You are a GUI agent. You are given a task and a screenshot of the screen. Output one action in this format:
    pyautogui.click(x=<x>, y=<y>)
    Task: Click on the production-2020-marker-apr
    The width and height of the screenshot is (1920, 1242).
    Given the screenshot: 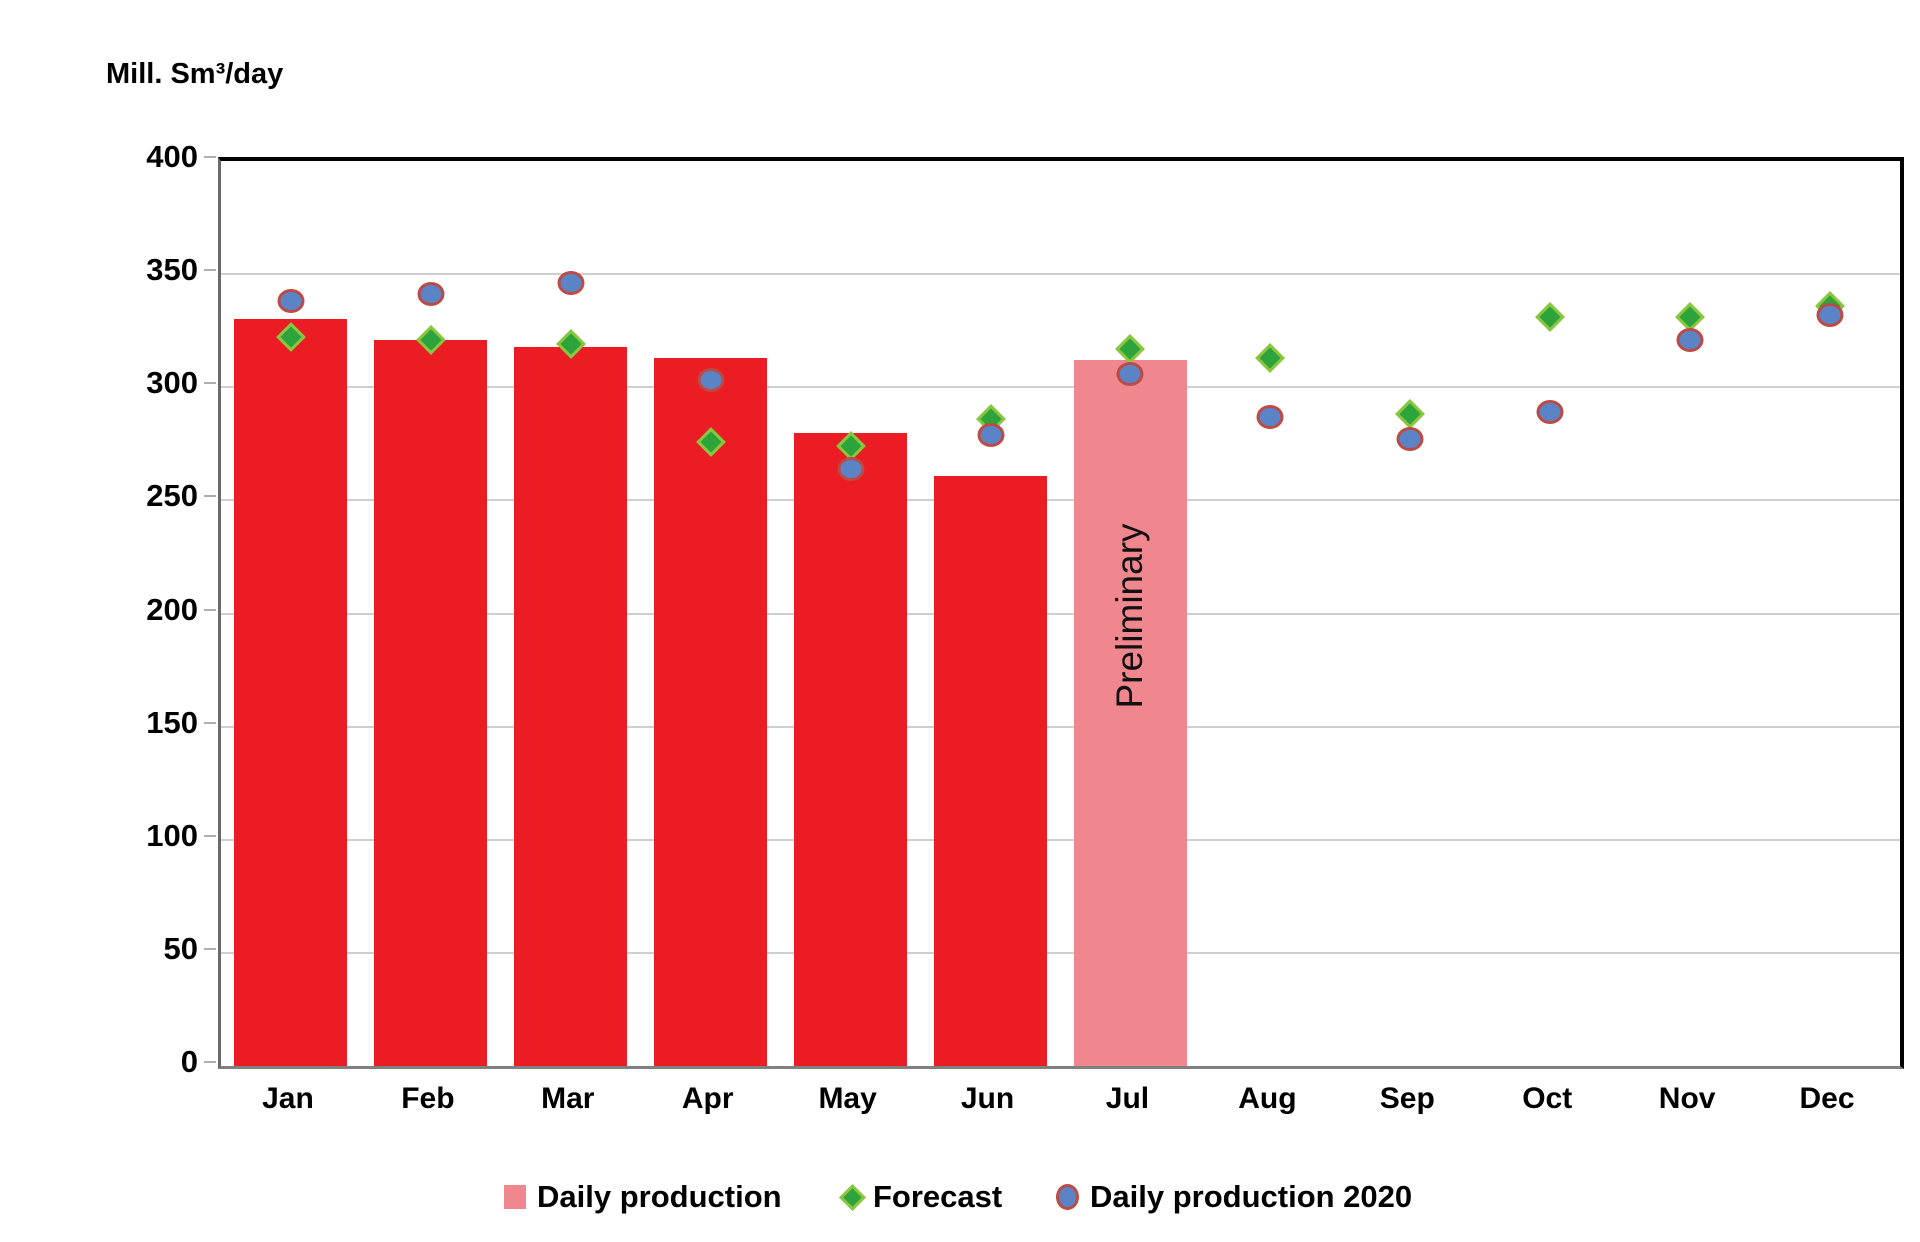 What is the action you would take?
    pyautogui.click(x=711, y=380)
    